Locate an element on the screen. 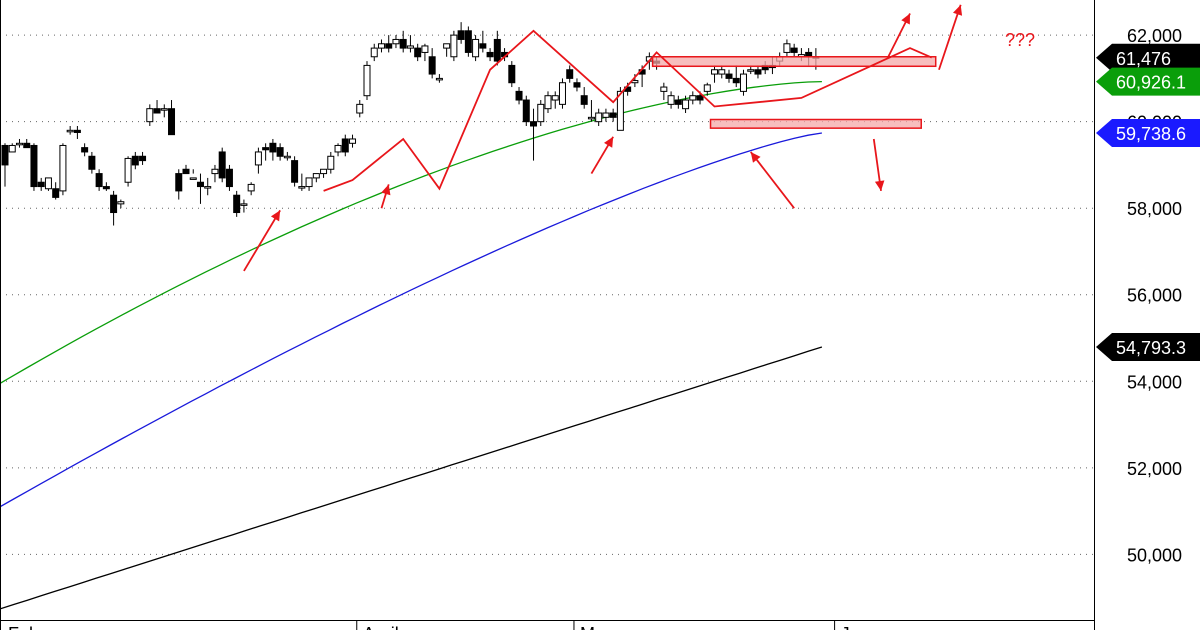  ma-short-label-bg is located at coordinates (1148, 81).